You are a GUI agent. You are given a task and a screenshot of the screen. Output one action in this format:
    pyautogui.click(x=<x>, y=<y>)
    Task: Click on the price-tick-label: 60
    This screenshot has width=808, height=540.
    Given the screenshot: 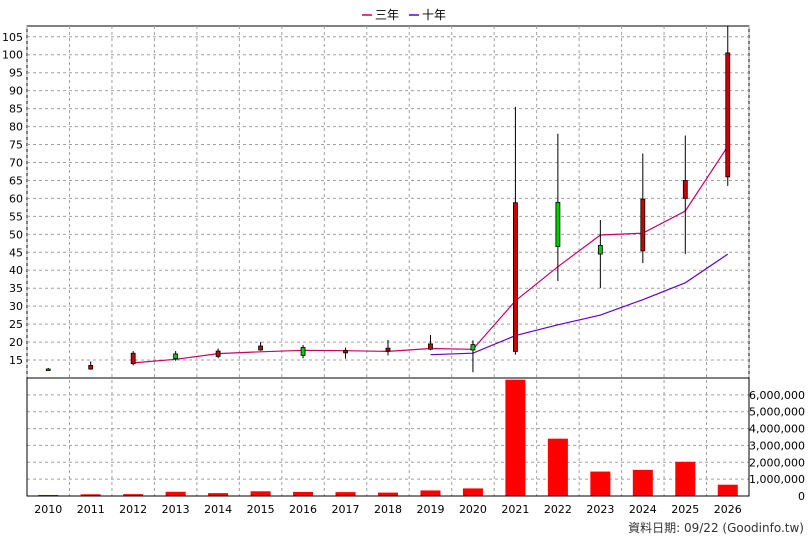 What is the action you would take?
    pyautogui.click(x=16, y=198)
    